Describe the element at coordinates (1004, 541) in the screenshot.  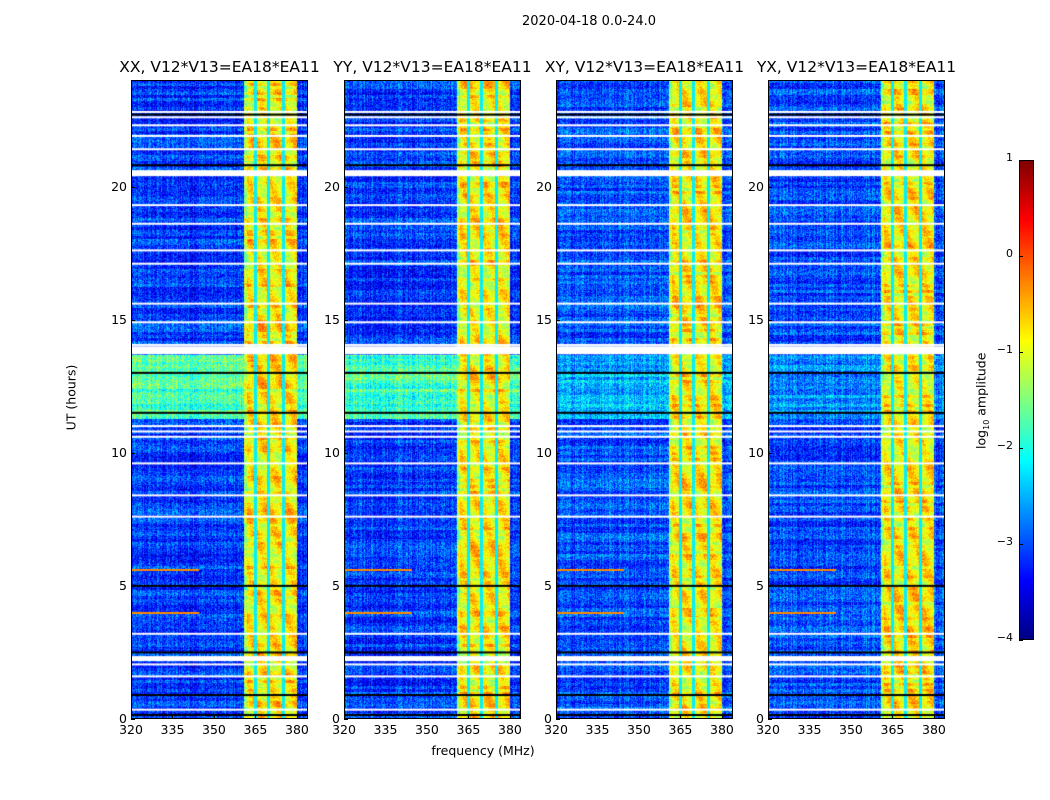
I see `colorbar-tick-label: −3` at that location.